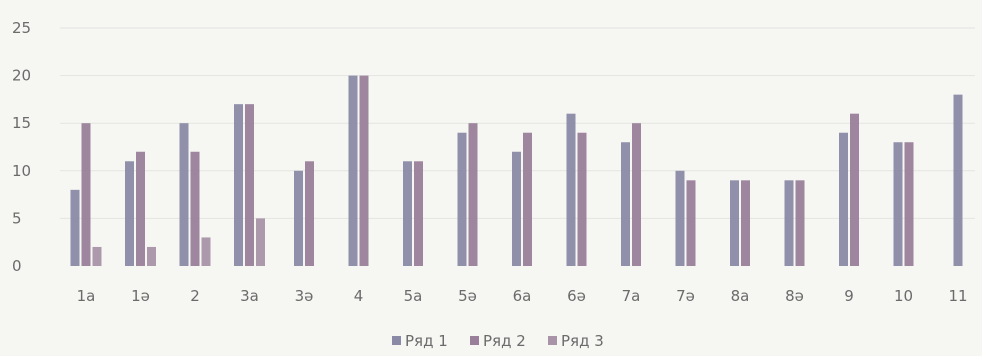 The image size is (982, 356). Describe the element at coordinates (21, 171) in the screenshot. I see `y-tick-label: 10` at that location.